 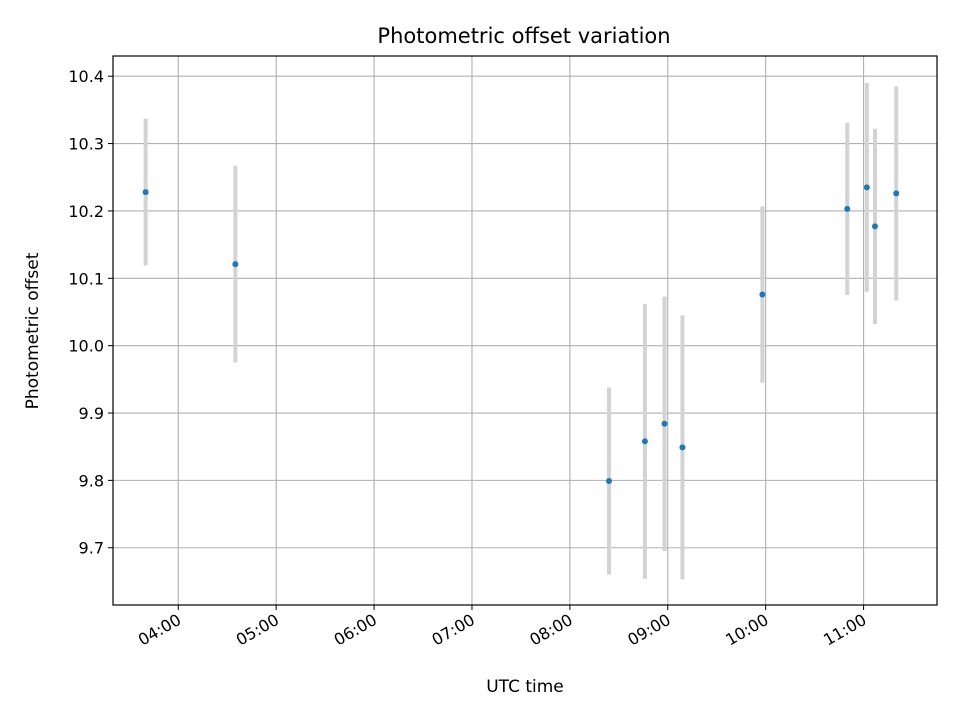 I want to click on chart-title: Photometric offset variation, so click(x=523, y=36).